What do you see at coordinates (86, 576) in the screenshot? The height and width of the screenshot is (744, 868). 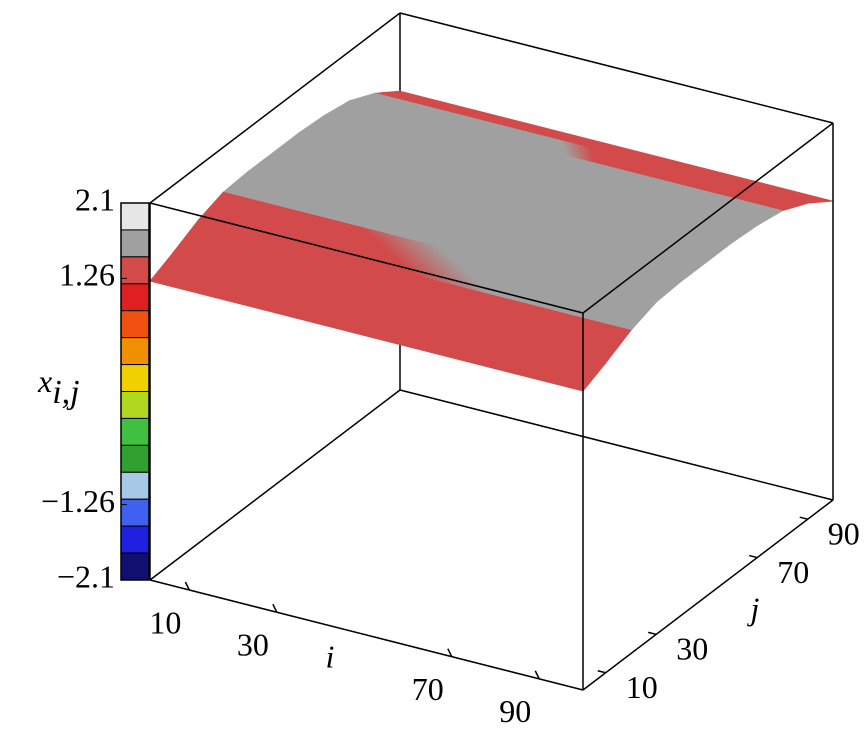 I see `colorbar-tick-label: −2.1` at bounding box center [86, 576].